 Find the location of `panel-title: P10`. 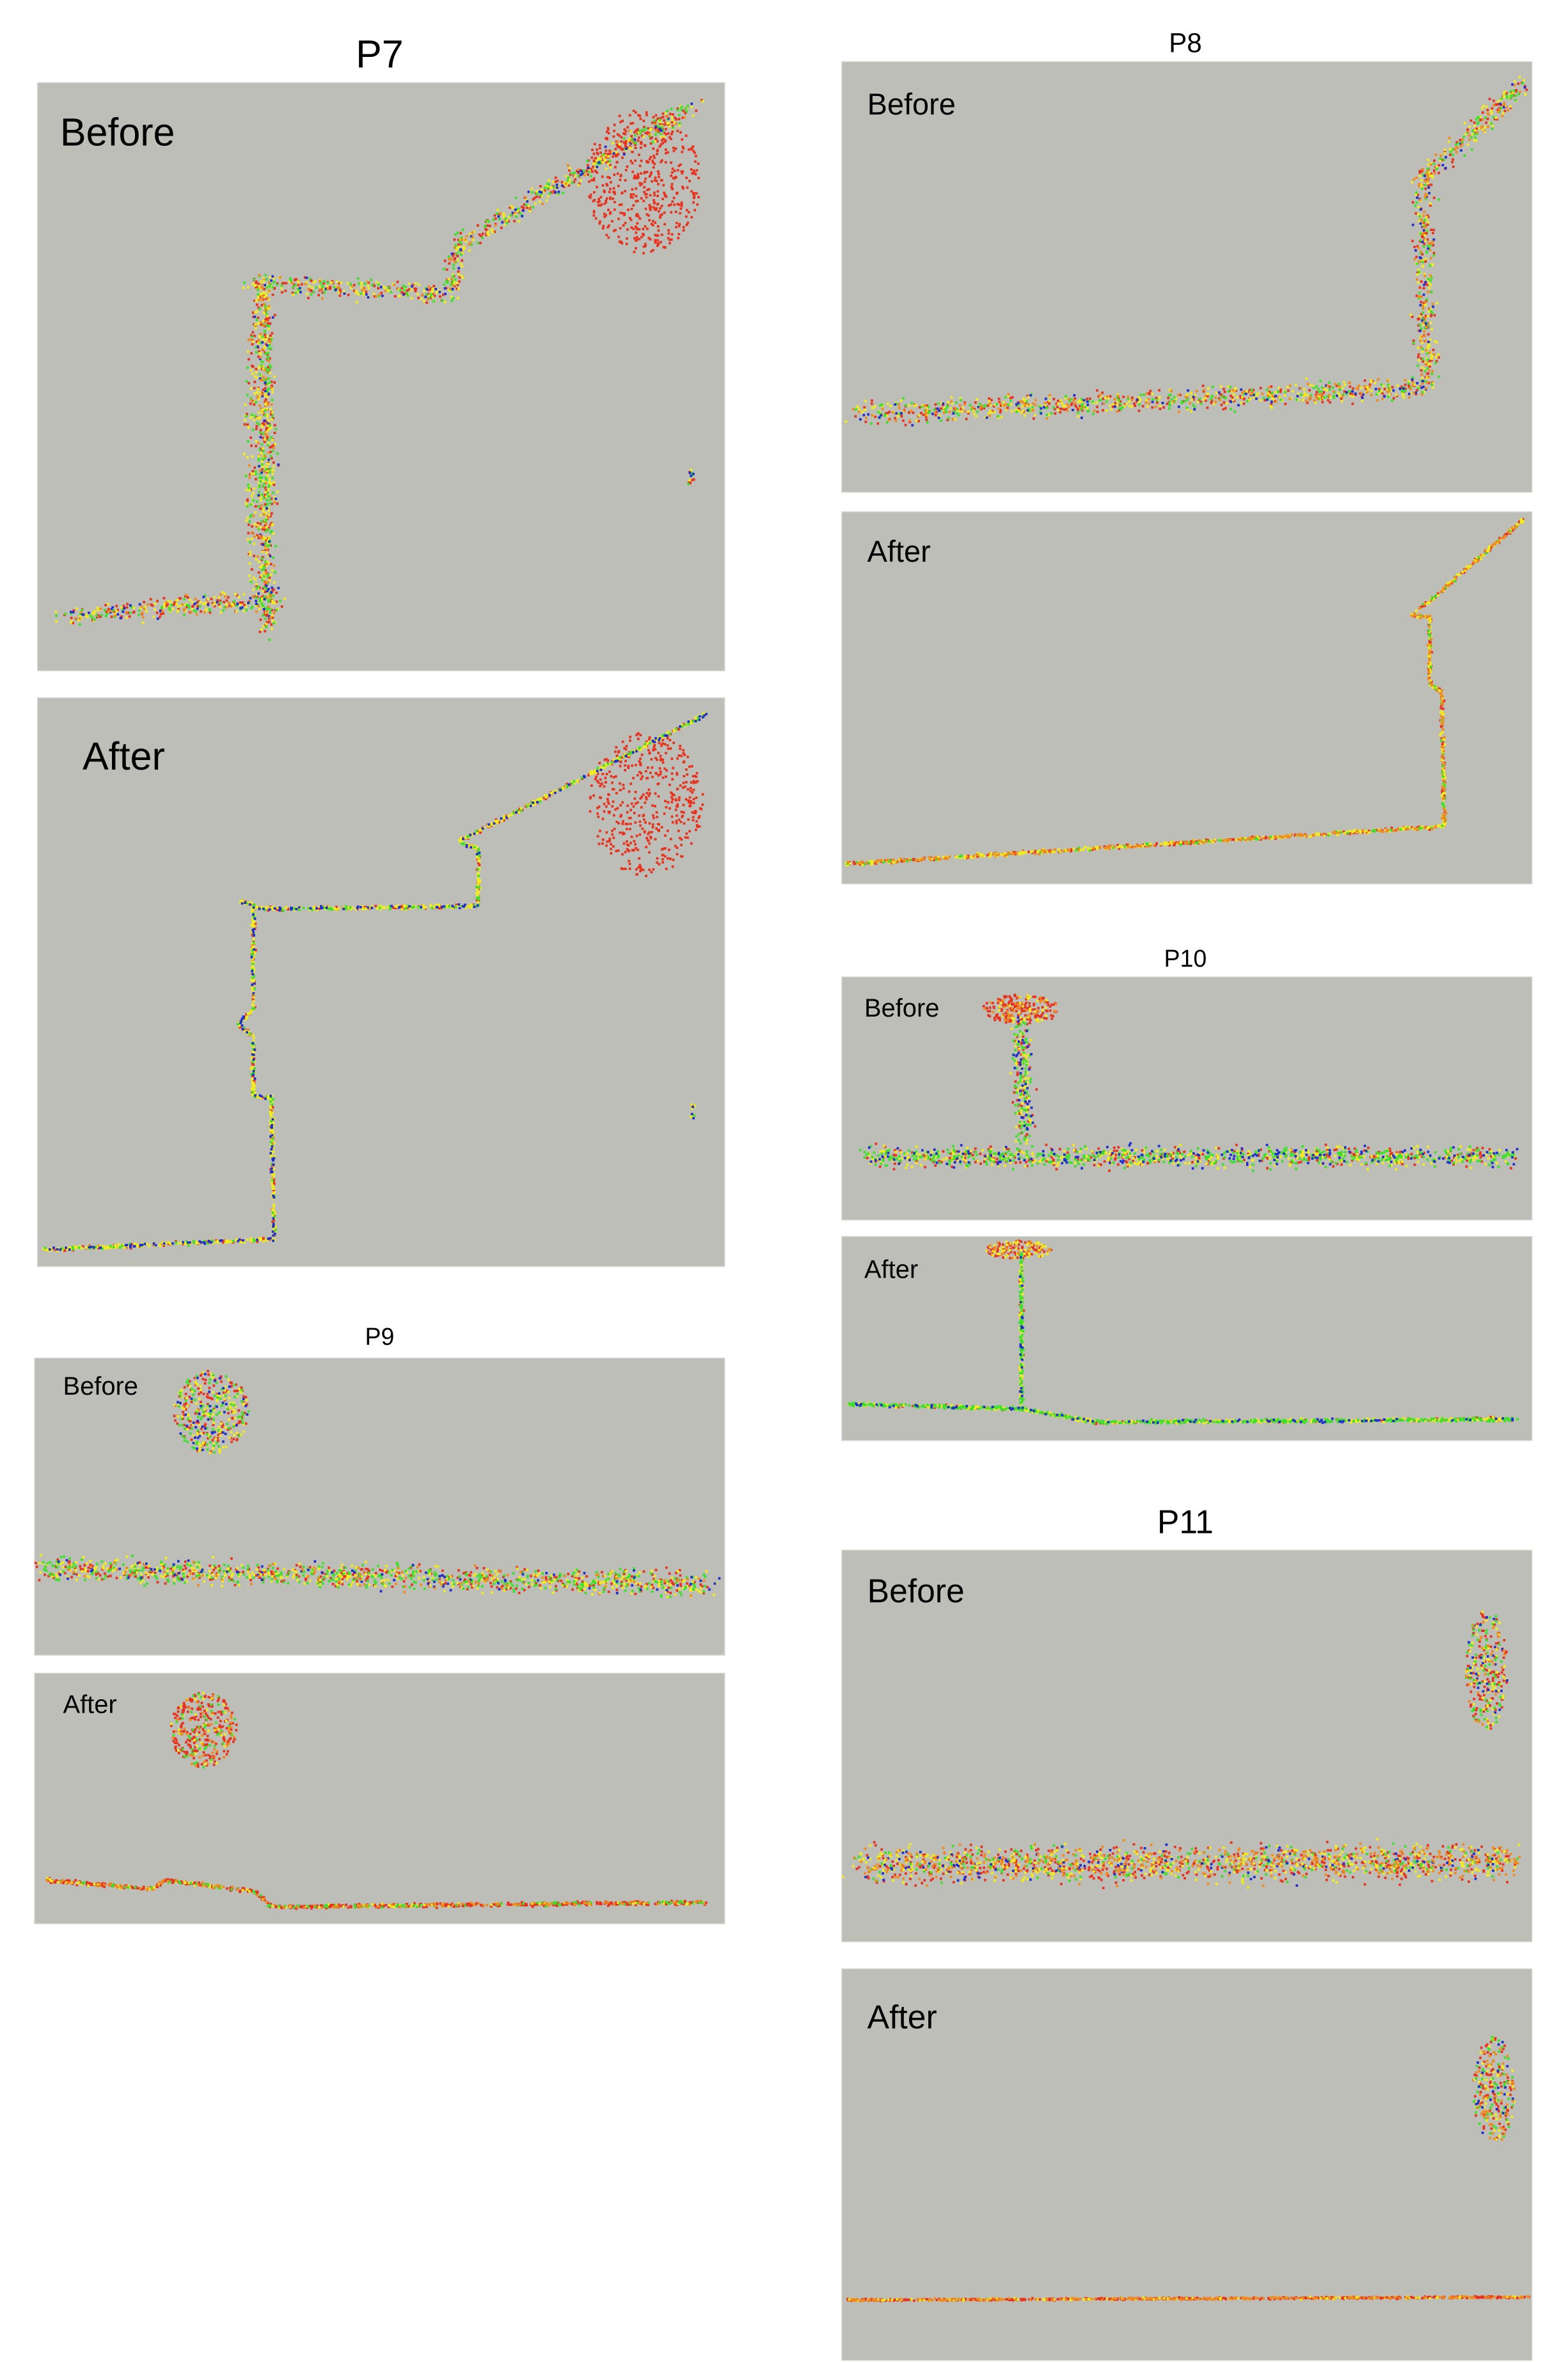

panel-title: P10 is located at coordinates (1185, 959).